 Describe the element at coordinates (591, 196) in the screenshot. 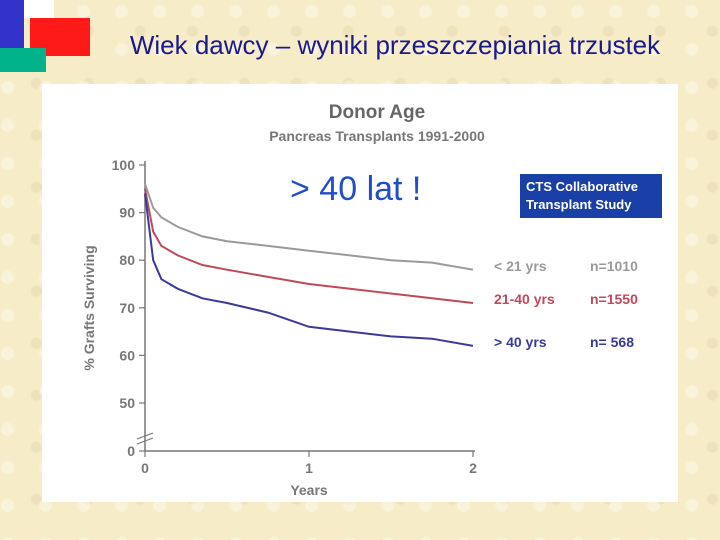

I see `cts-badge: CTS Collaborative Transplant Study` at that location.